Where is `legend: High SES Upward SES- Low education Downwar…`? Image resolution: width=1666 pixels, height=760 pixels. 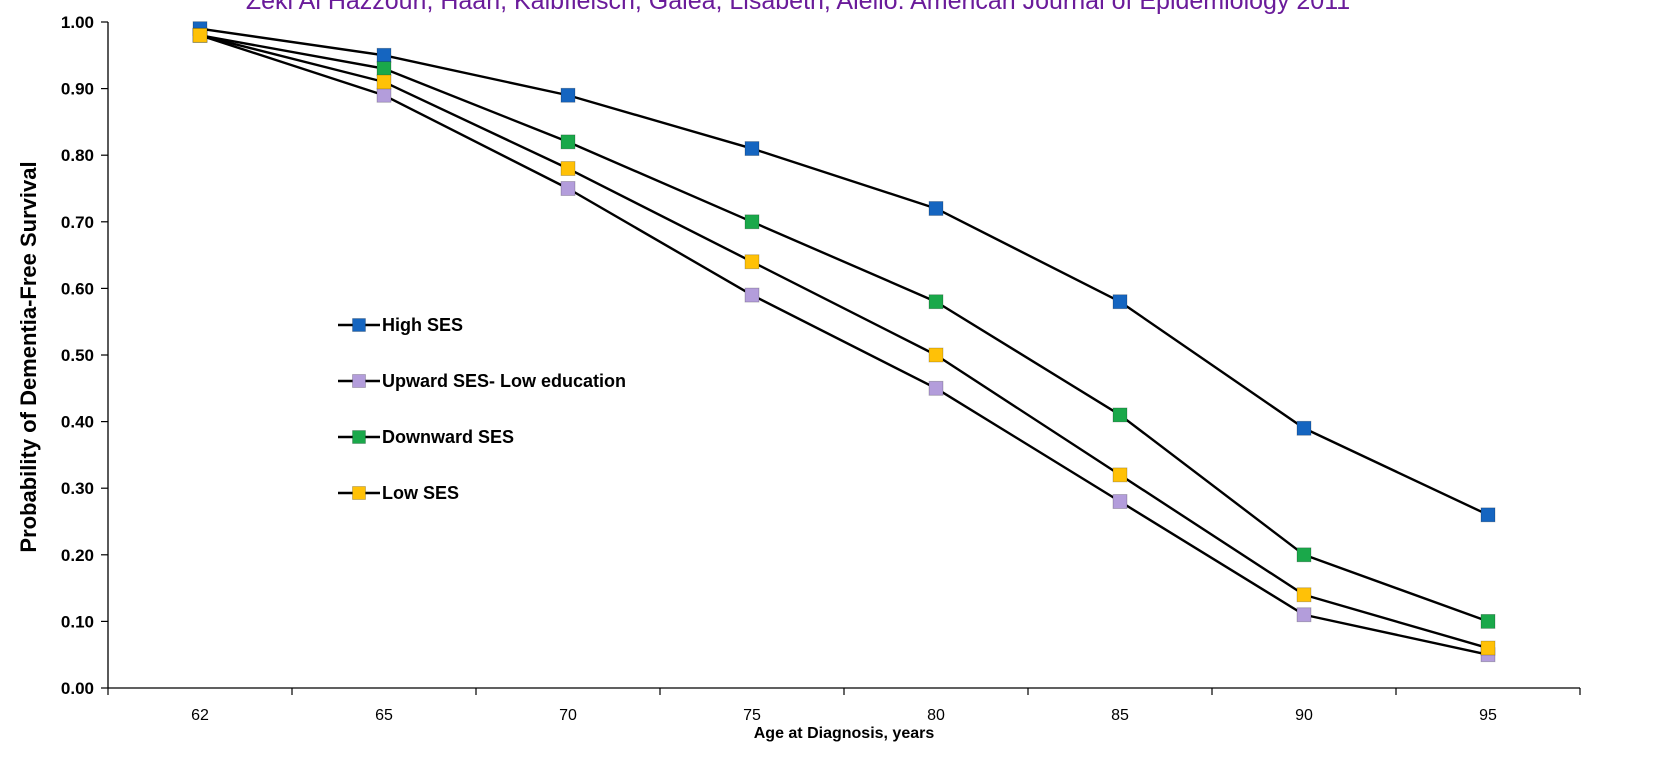 legend: High SES Upward SES- Low education Downwar… is located at coordinates (482, 409).